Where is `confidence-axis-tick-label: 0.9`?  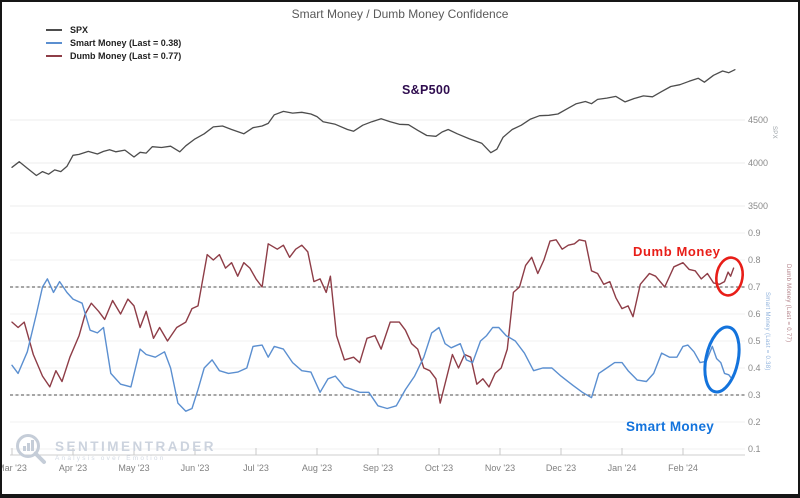 confidence-axis-tick-label: 0.9 is located at coordinates (754, 233).